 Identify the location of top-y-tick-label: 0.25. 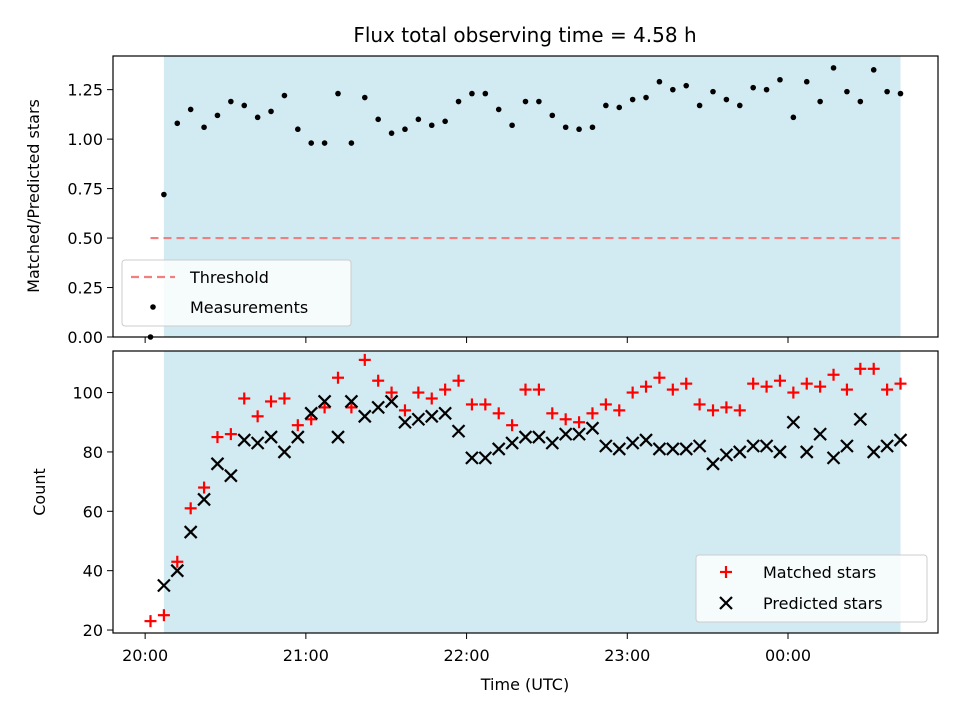
(85, 288).